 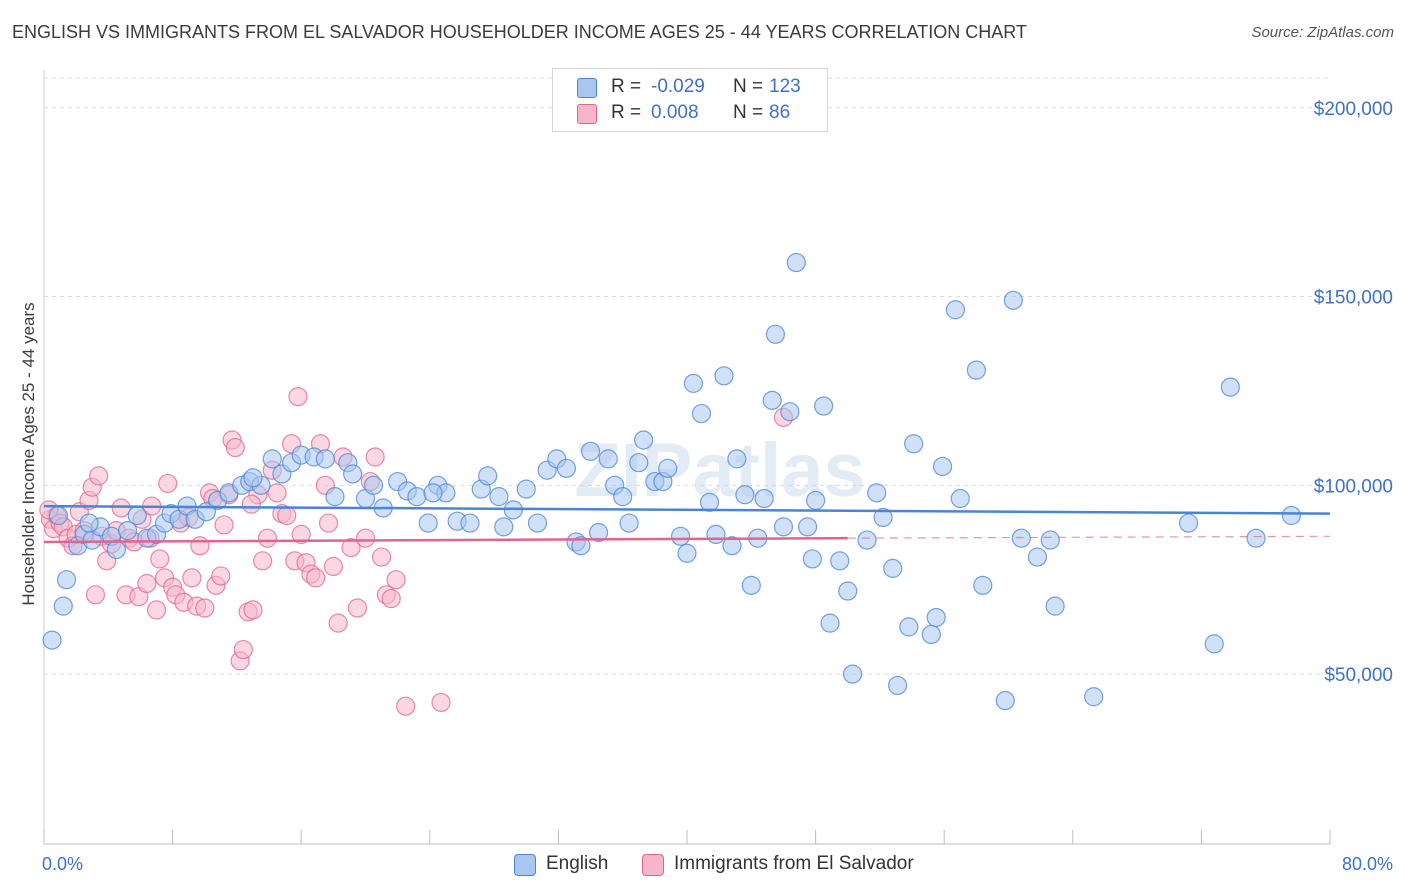 I want to click on y-tick-labels: $50,000 $100,000 $150,000 $200,000, so click(x=1353, y=392).